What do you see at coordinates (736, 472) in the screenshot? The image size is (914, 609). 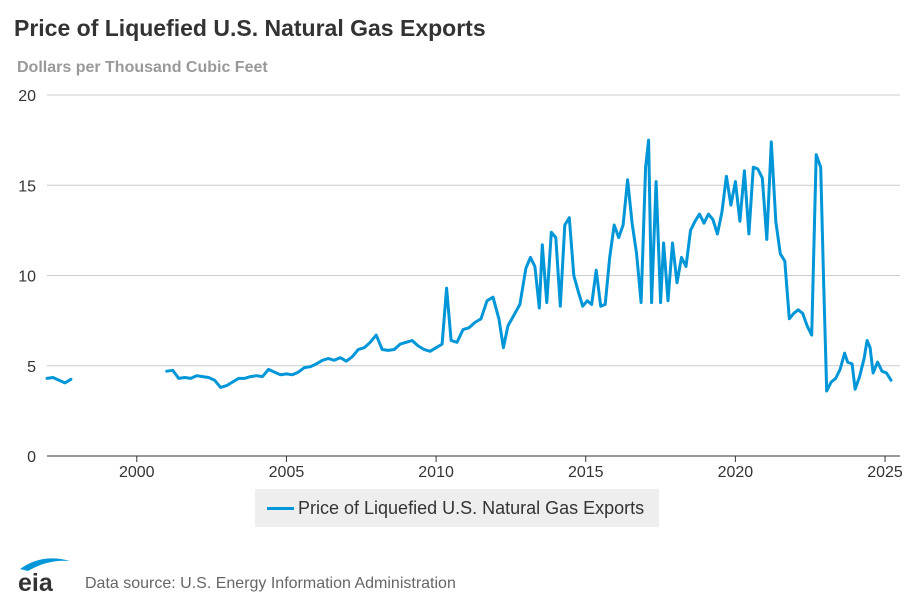 I see `x-tick-label: 2020` at bounding box center [736, 472].